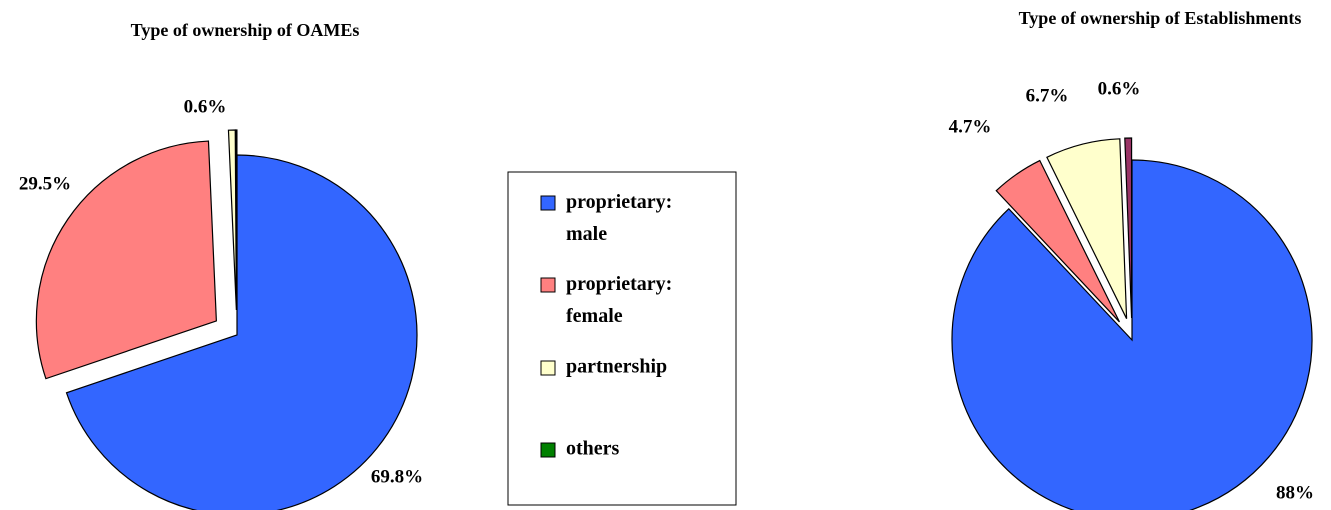  What do you see at coordinates (593, 449) in the screenshot?
I see `legend-label: others` at bounding box center [593, 449].